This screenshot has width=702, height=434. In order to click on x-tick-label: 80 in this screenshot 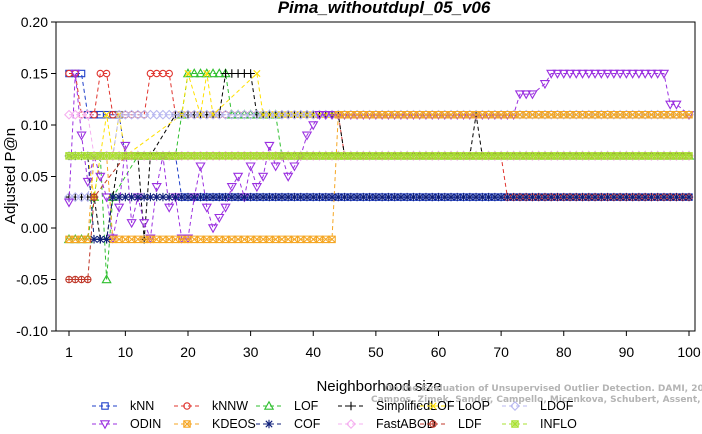, I will do `click(564, 352)`.